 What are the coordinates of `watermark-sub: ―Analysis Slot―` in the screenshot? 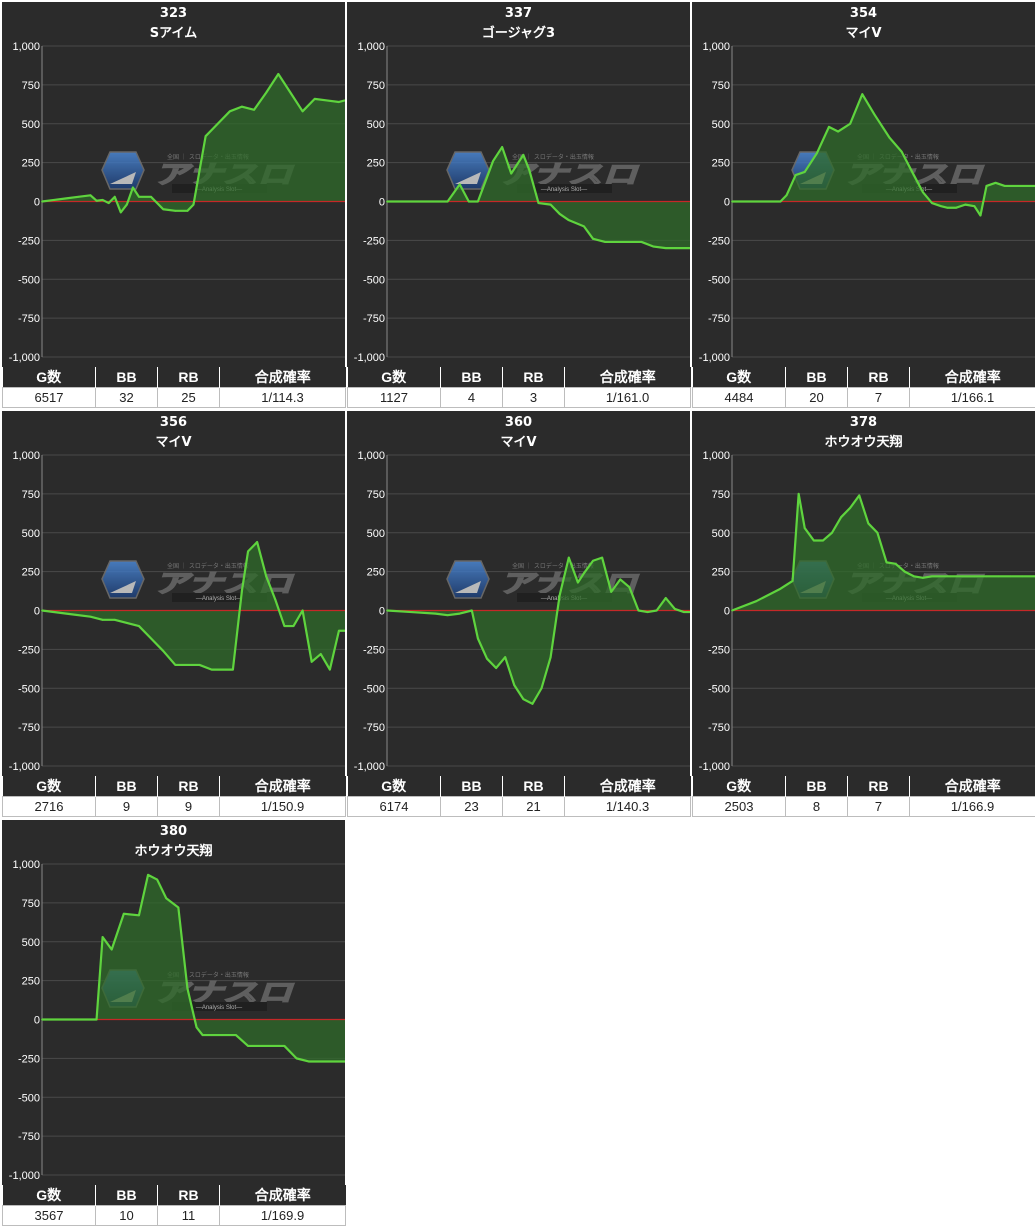 It's located at (219, 1008).